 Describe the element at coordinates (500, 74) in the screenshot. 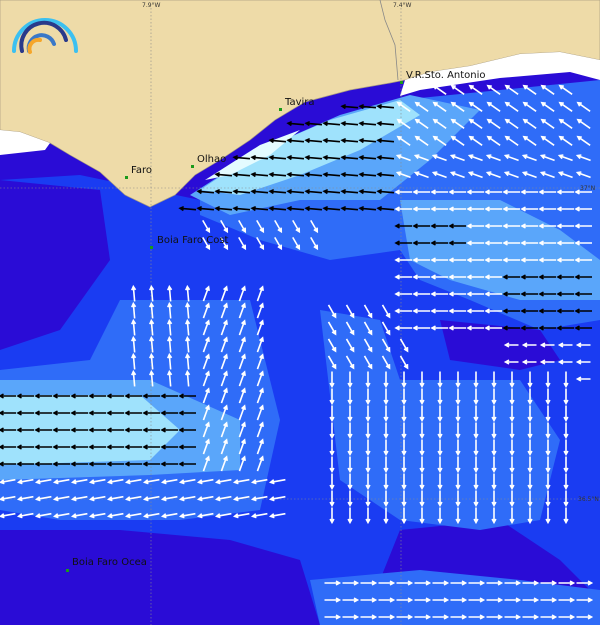

I see `sand-strip-east` at that location.